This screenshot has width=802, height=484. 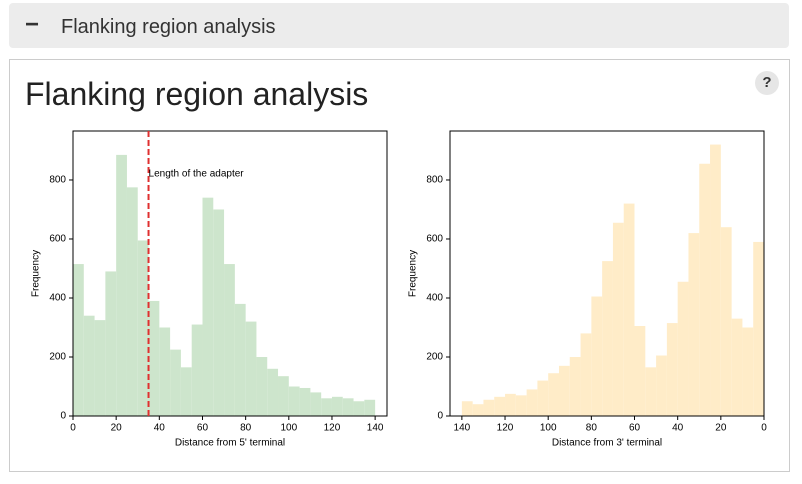 What do you see at coordinates (168, 27) in the screenshot?
I see `header-title: Flanking region analysis` at bounding box center [168, 27].